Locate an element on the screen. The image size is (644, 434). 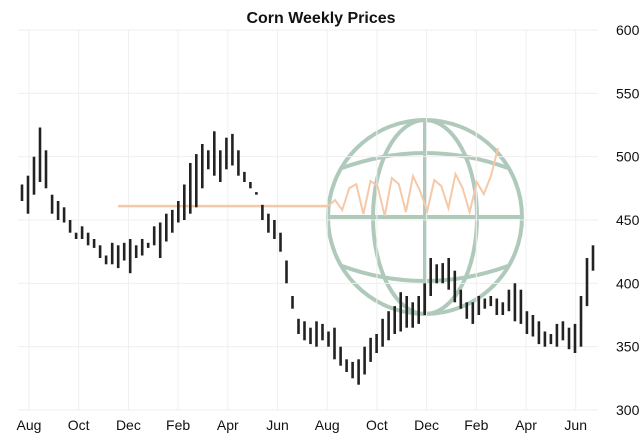
y-tick-label: 450 is located at coordinates (628, 220).